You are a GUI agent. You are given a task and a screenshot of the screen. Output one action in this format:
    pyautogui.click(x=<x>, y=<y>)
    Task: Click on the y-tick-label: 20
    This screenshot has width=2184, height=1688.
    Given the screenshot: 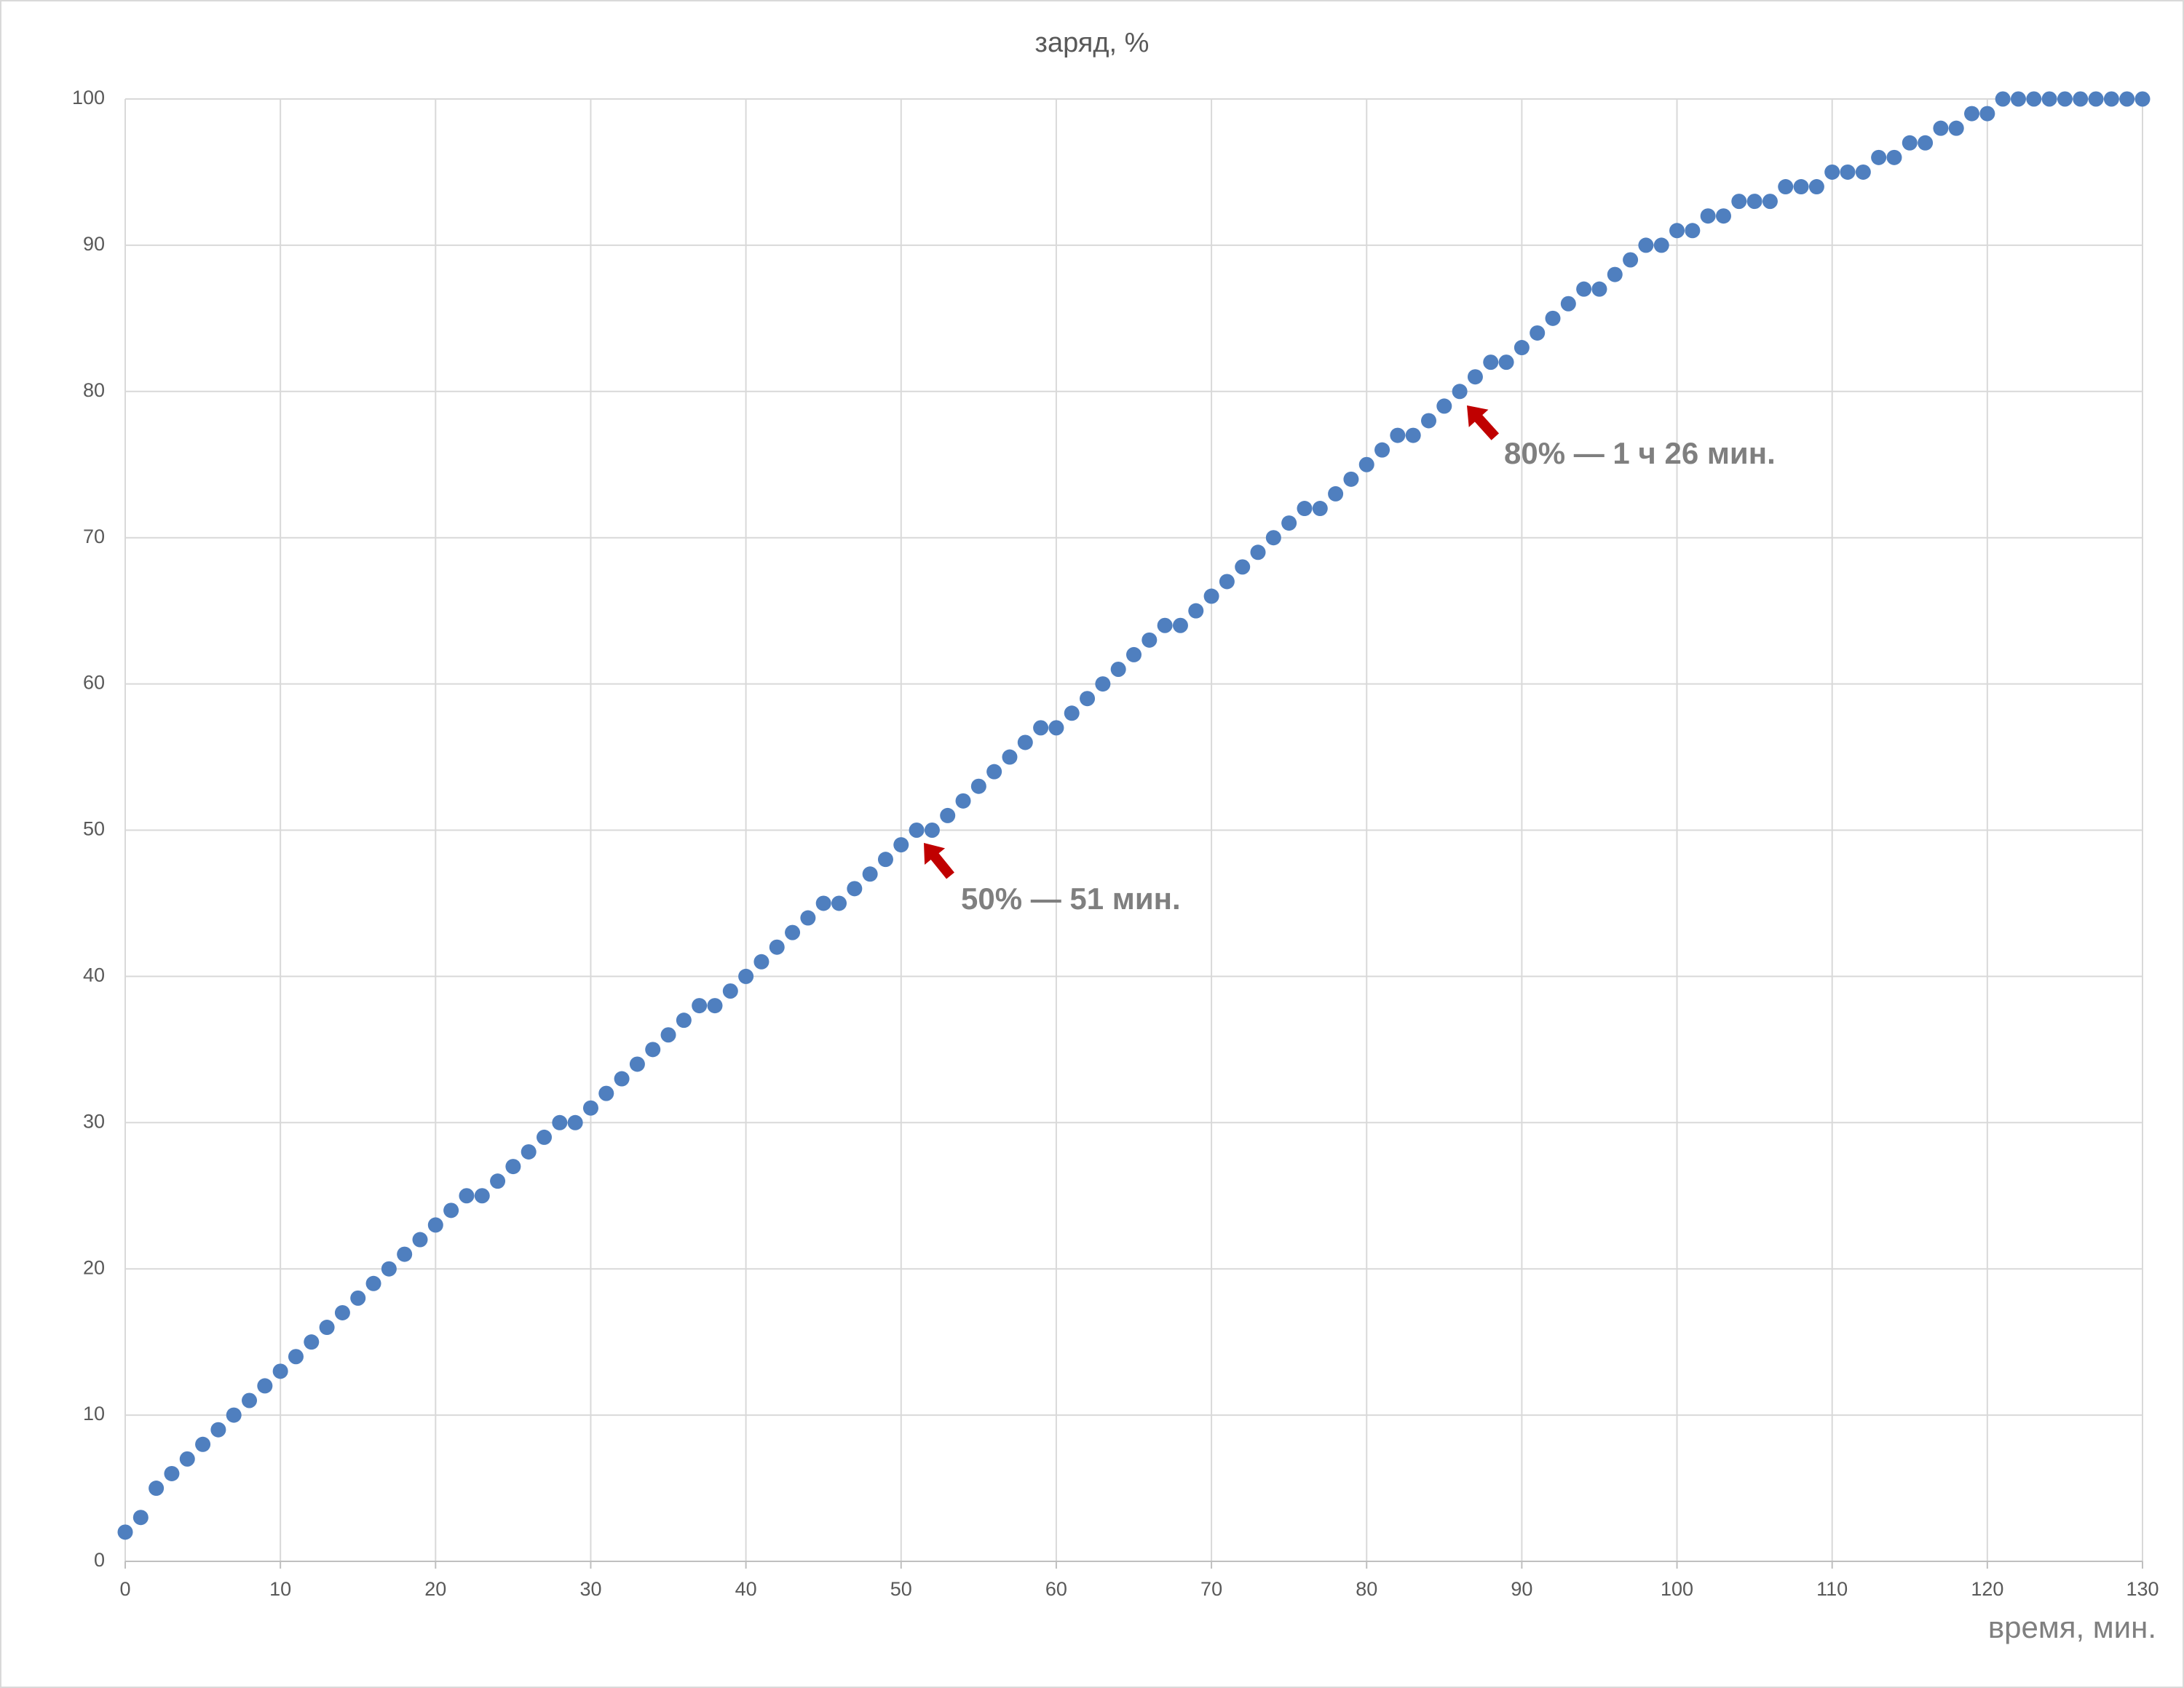 What is the action you would take?
    pyautogui.click(x=94, y=1267)
    